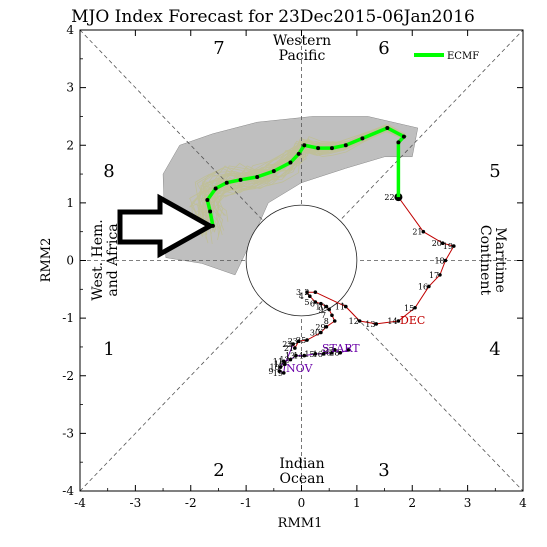 Image resolution: width=547 pixels, height=547 pixels. What do you see at coordinates (306, 292) in the screenshot?
I see `observed-day-label: 2` at bounding box center [306, 292].